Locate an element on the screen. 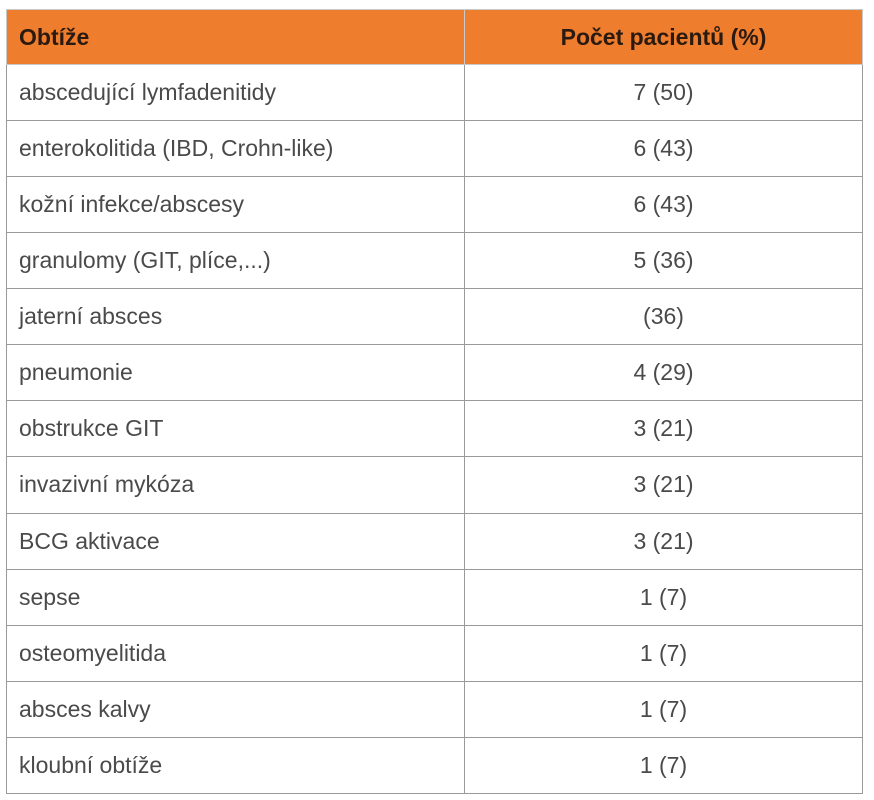 The image size is (874, 800). table-row: absces kalvy 1 (7) is located at coordinates (434, 709).